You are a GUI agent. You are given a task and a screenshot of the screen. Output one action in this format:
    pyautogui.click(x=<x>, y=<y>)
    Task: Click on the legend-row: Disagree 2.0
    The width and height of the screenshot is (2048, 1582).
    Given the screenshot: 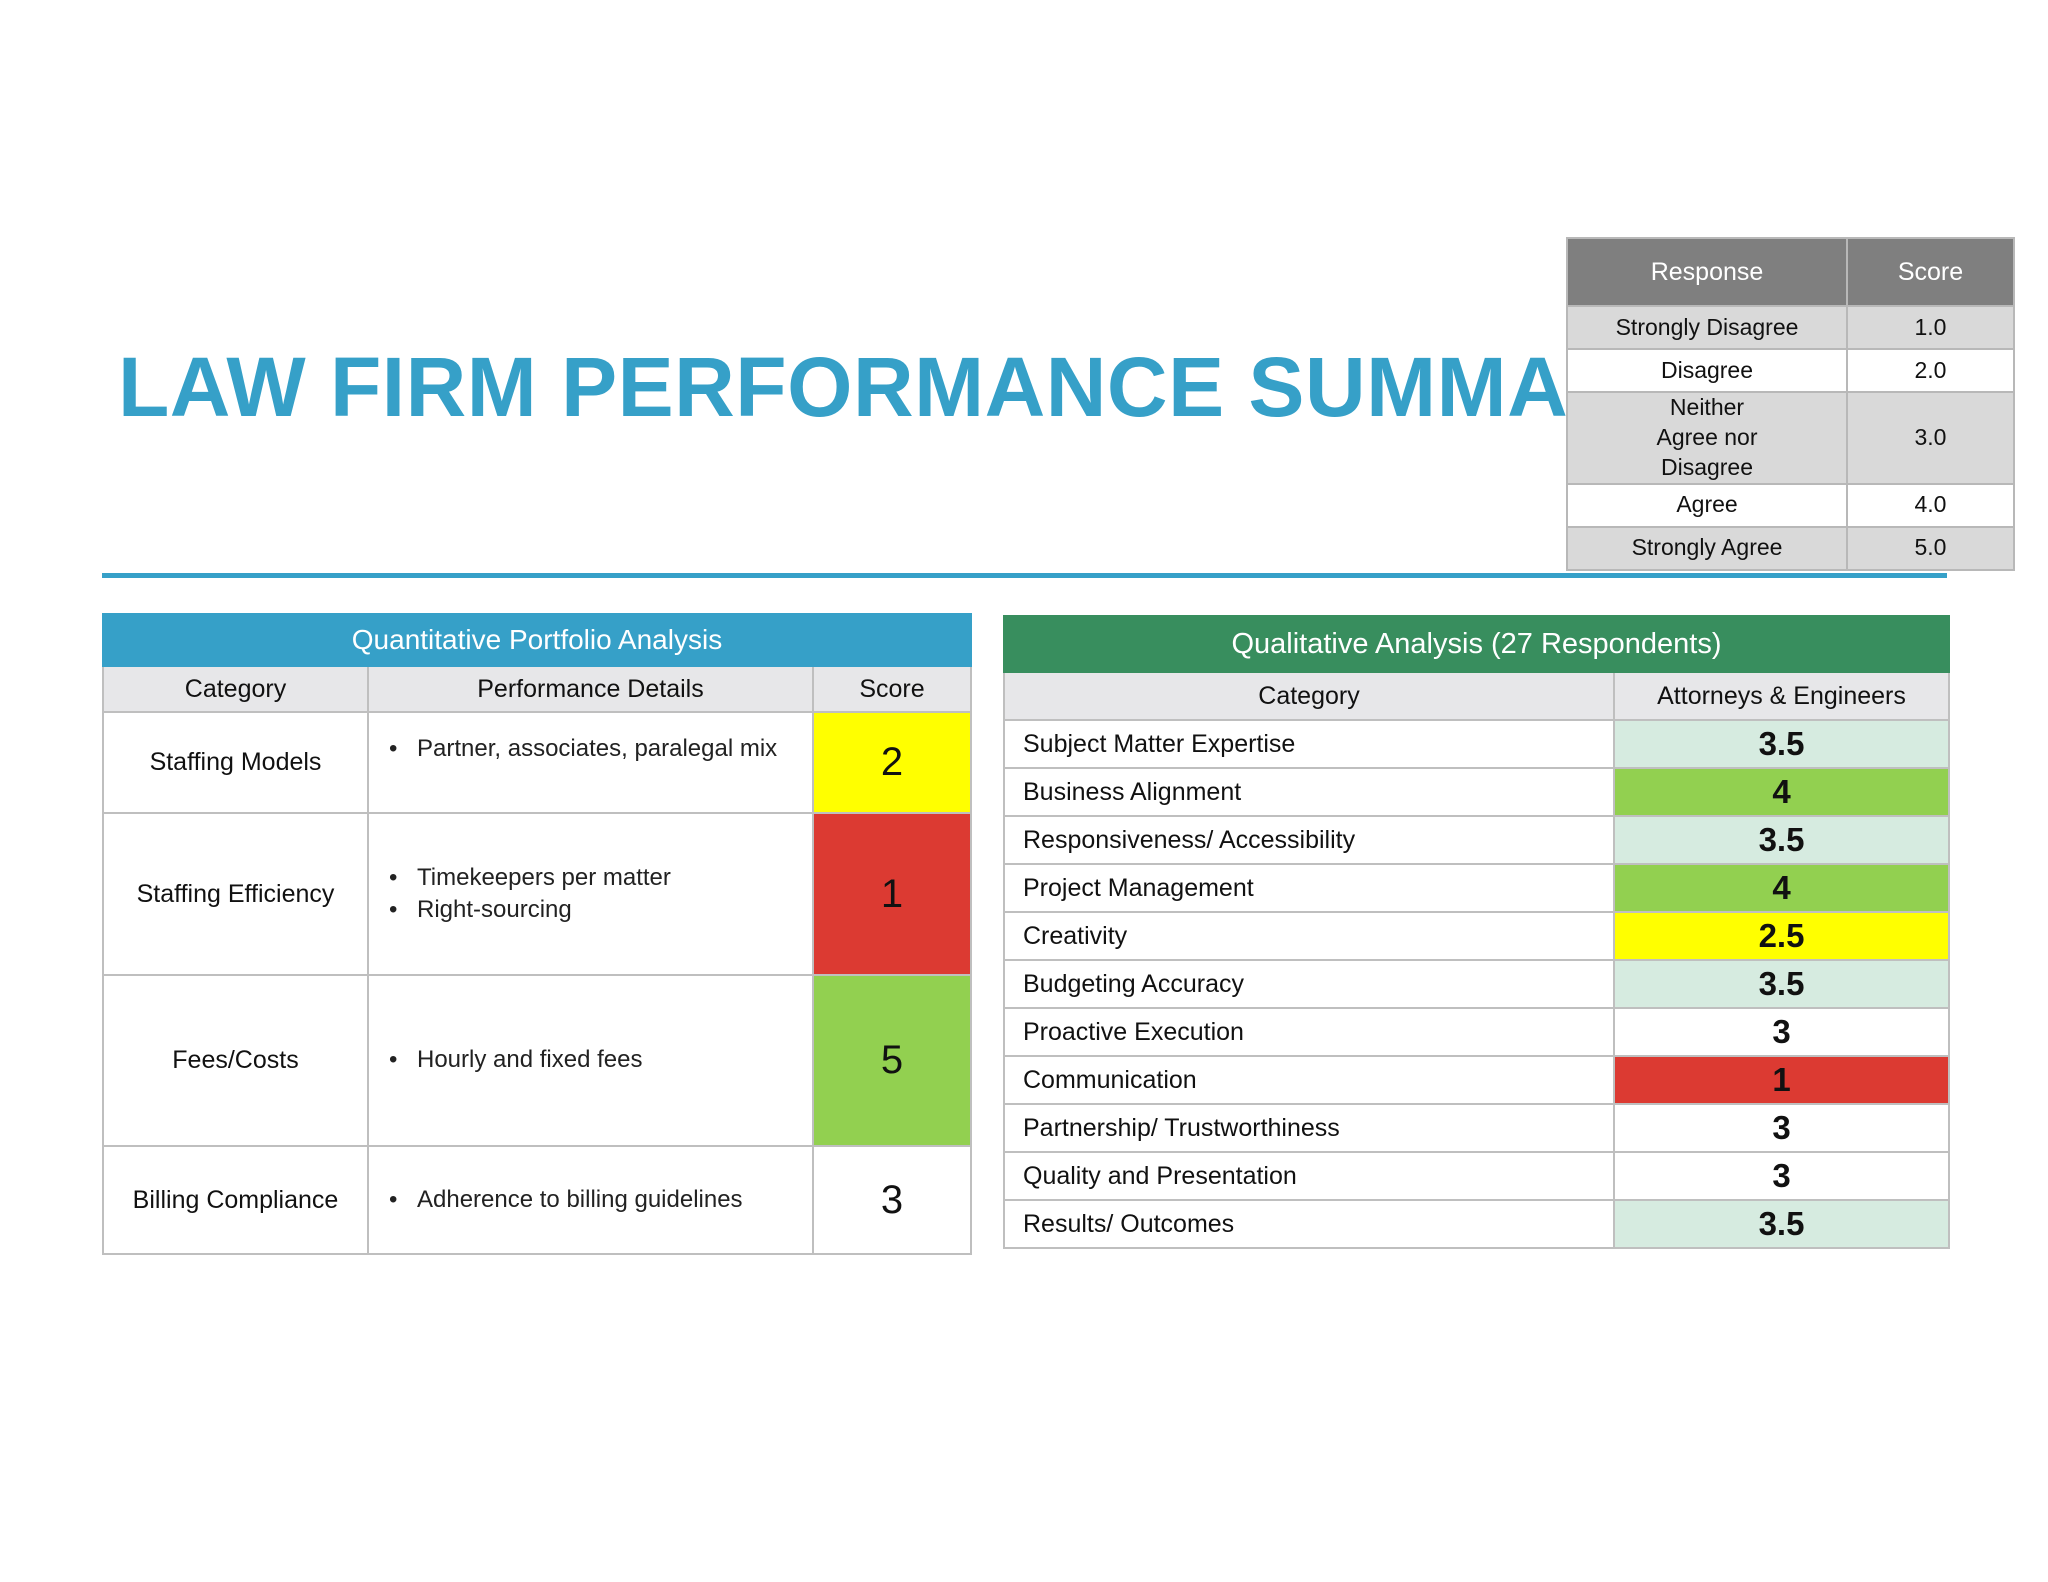 What is the action you would take?
    pyautogui.click(x=1790, y=370)
    